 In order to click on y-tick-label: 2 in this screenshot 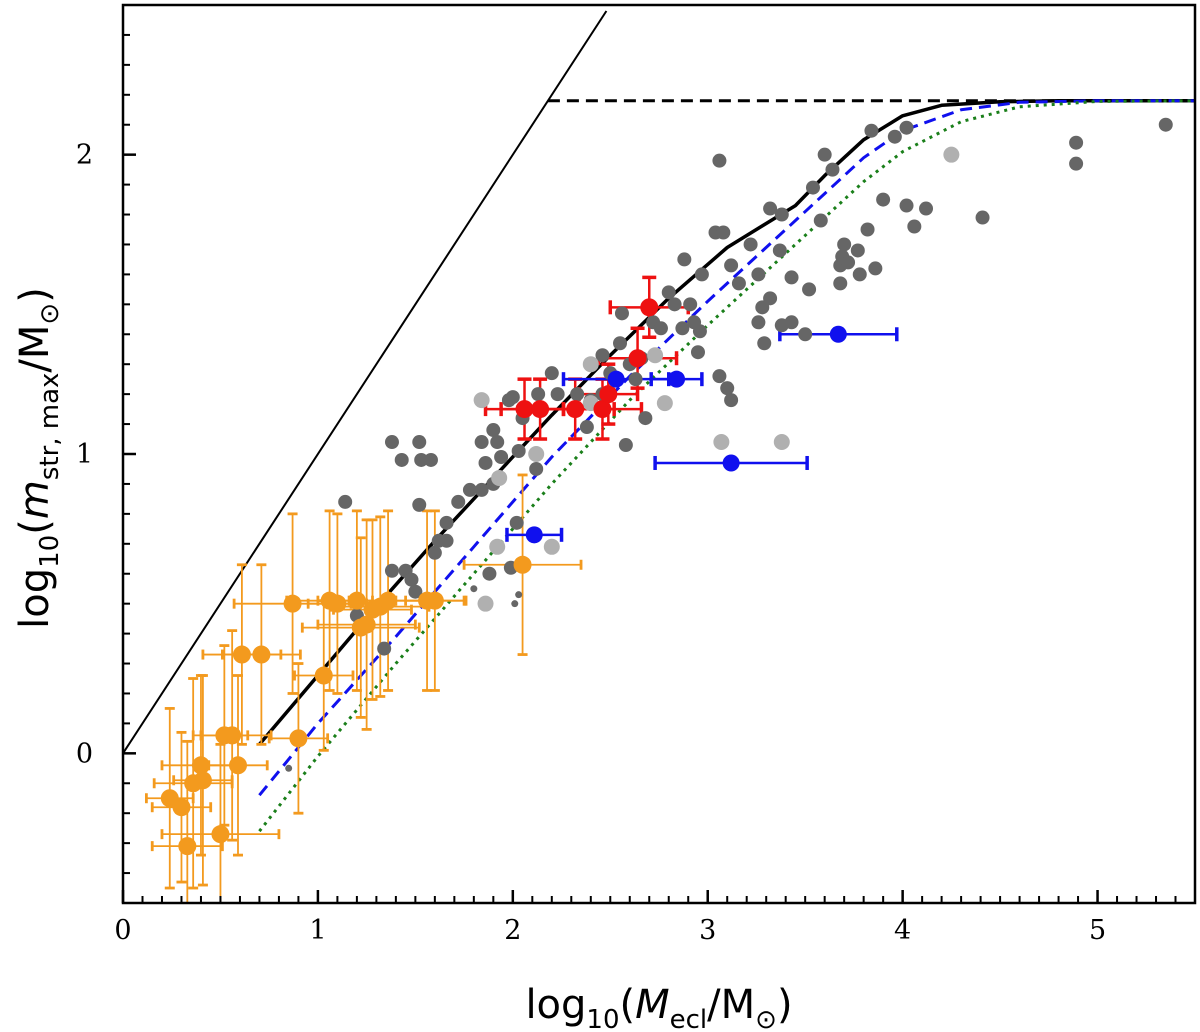, I will do `click(84, 155)`.